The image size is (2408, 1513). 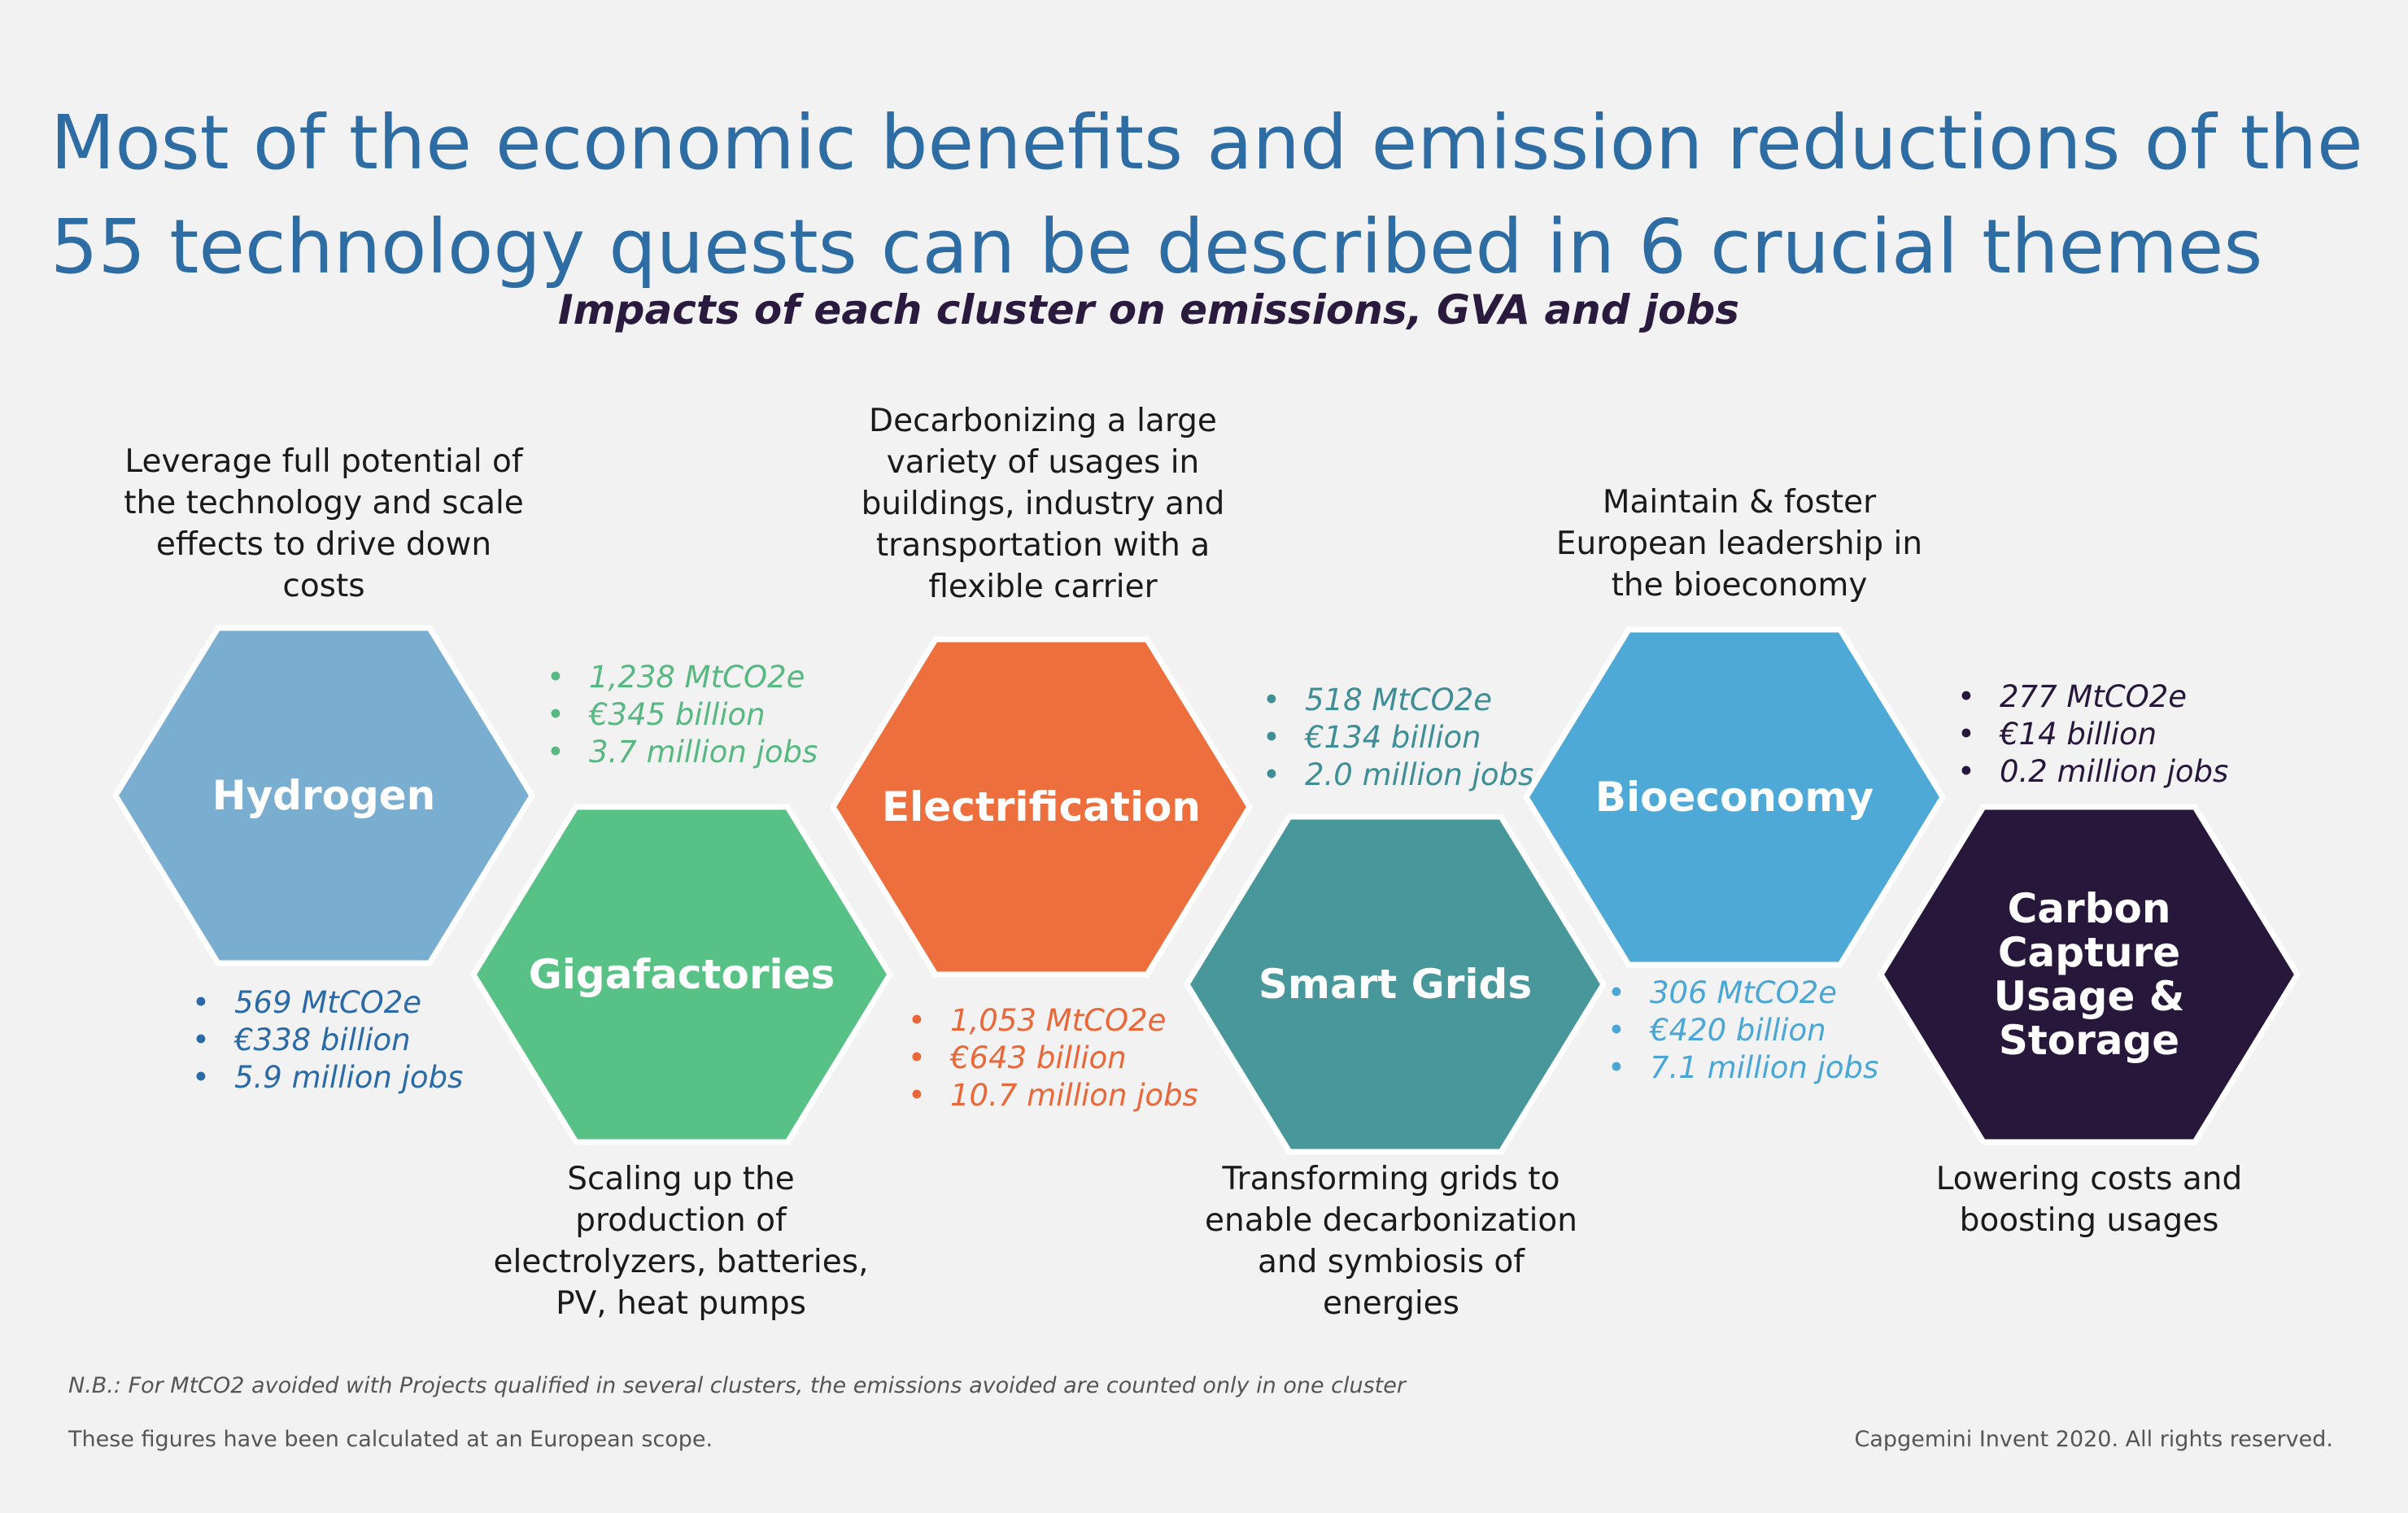 I want to click on description-carbon-capture: Lowering costs and boosting usages, so click(x=2089, y=1200).